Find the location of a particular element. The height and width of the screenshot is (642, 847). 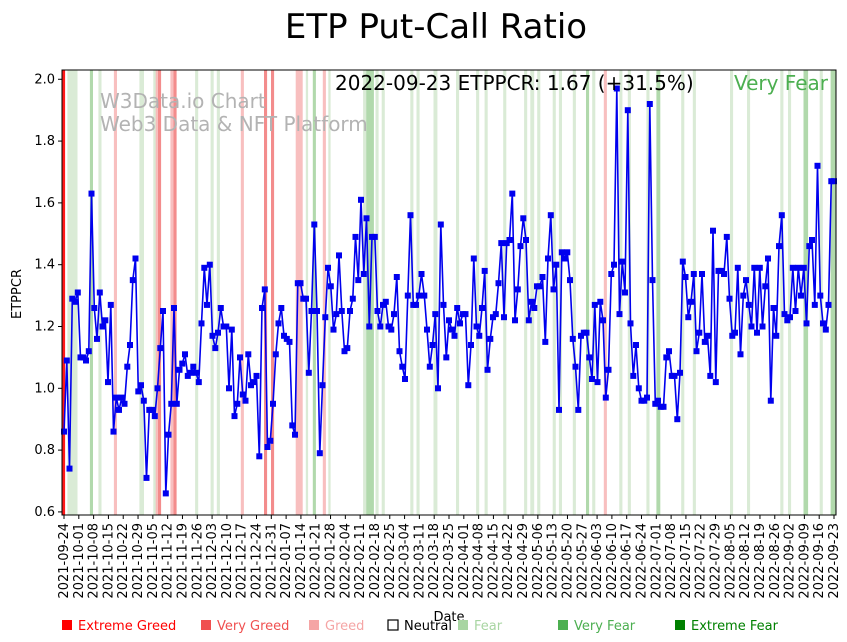

x-tick-label: 2021-12-17 is located at coordinates (242, 561).